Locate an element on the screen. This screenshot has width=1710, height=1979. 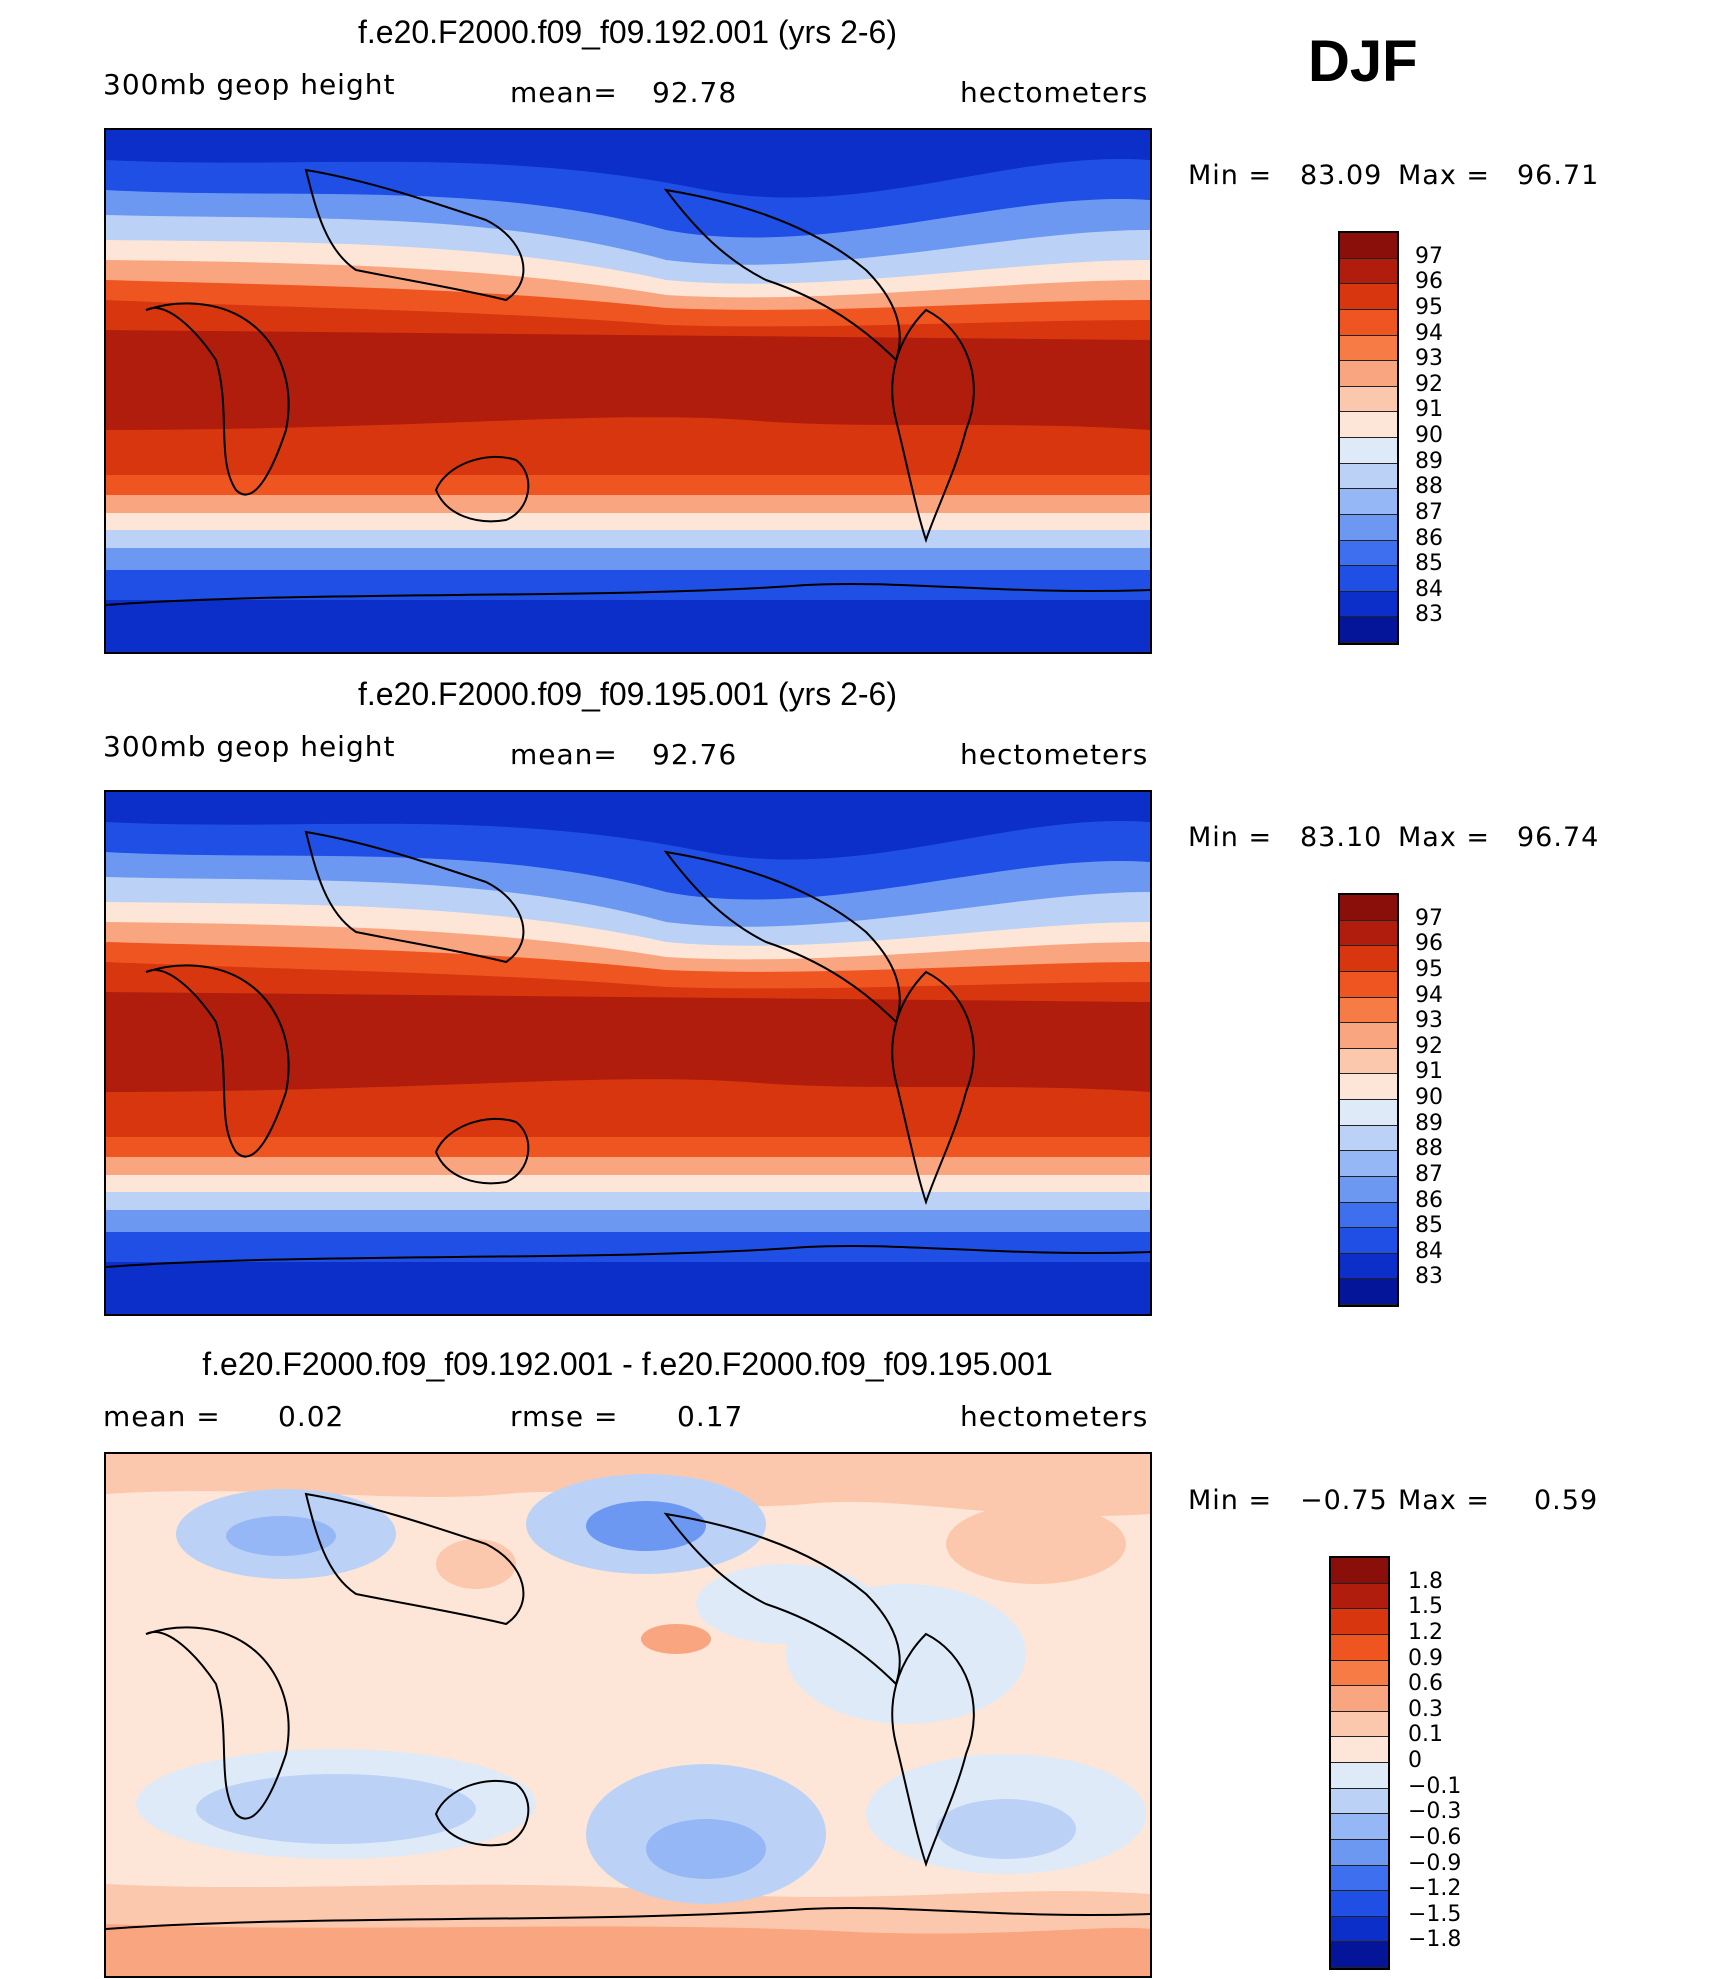
panel-2-colorbar is located at coordinates (1368, 1100).